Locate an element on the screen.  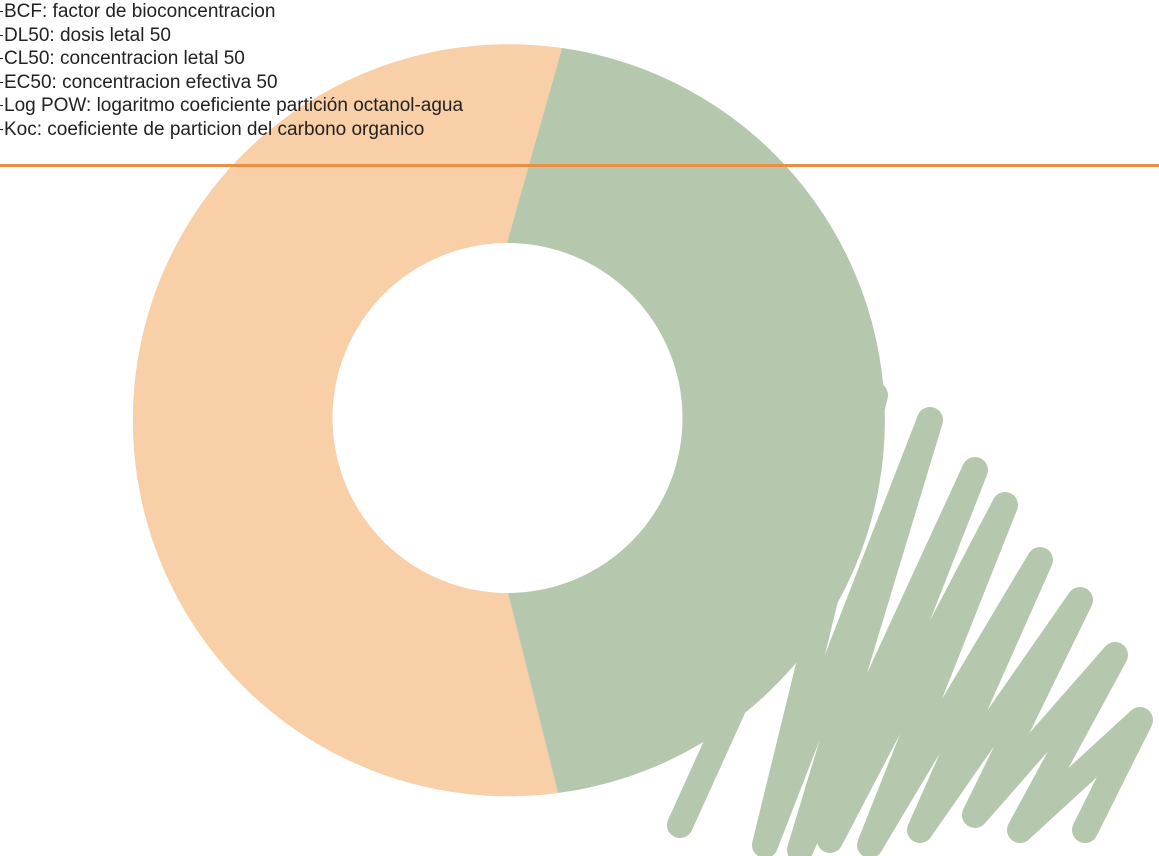
glossary-item-dl50: DL50: dosis letal 50 is located at coordinates (231, 36).